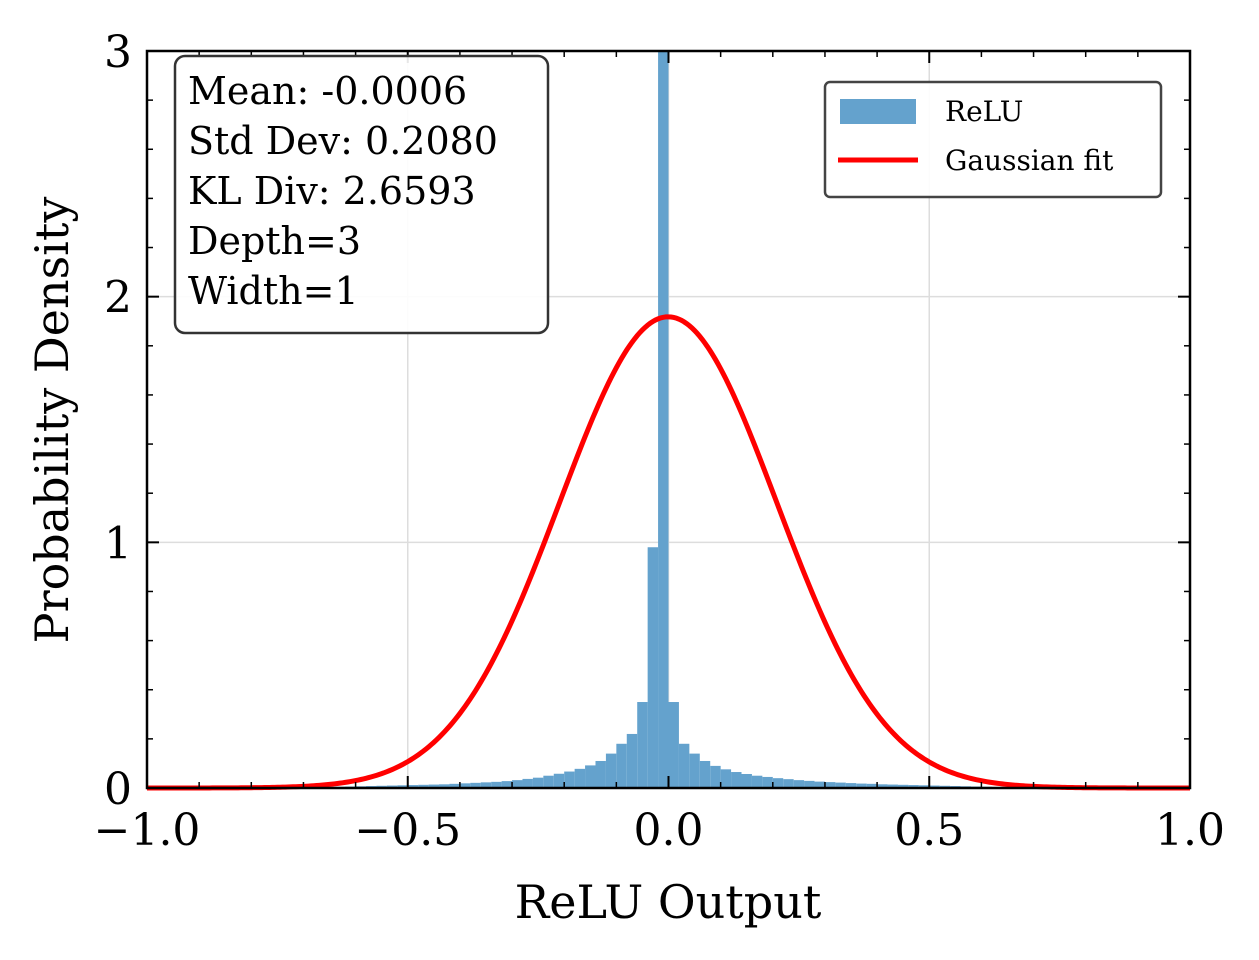  I want to click on legend-label-relu: ReLU, so click(984, 111).